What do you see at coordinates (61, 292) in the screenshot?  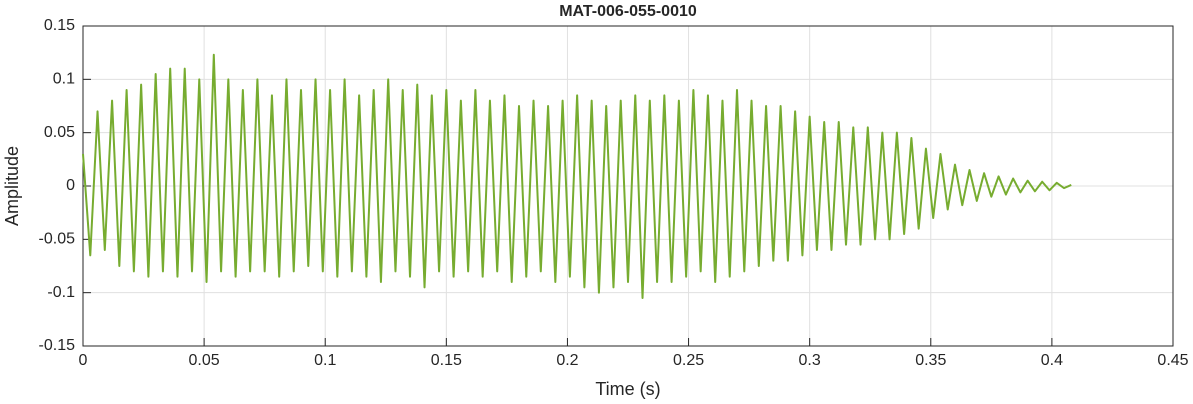 I see `y-tick-label: -0.1` at bounding box center [61, 292].